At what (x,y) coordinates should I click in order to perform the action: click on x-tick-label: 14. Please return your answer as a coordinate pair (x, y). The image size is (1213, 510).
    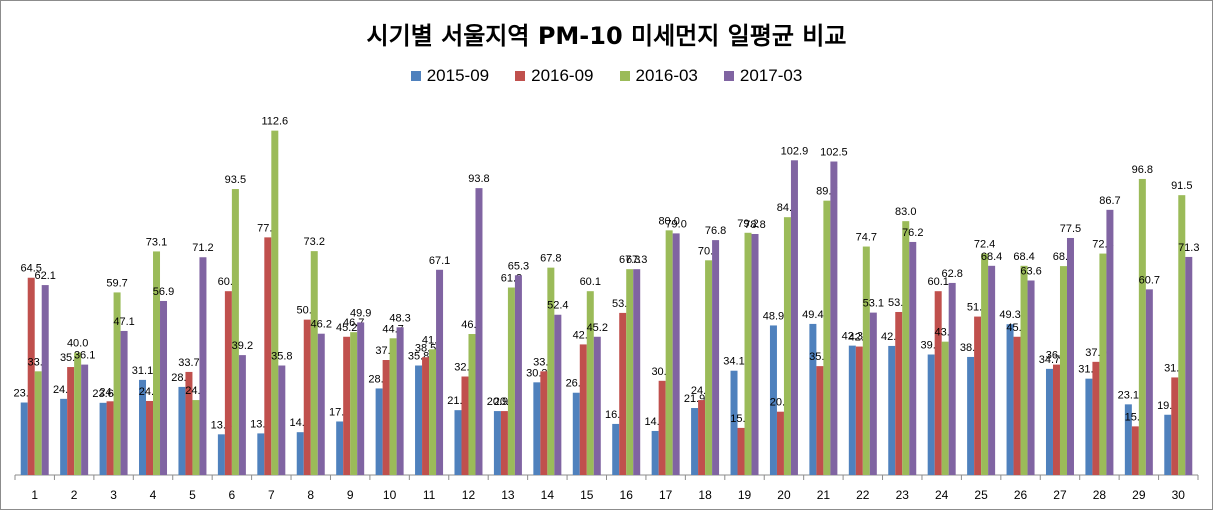
    Looking at the image, I should click on (548, 495).